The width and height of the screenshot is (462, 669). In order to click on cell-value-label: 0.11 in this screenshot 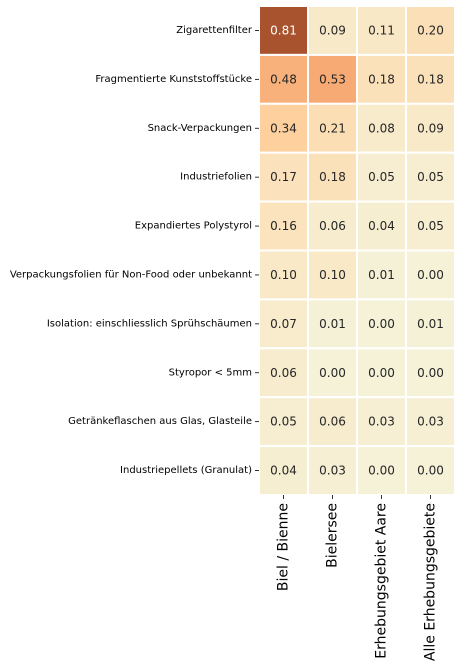, I will do `click(381, 30)`.